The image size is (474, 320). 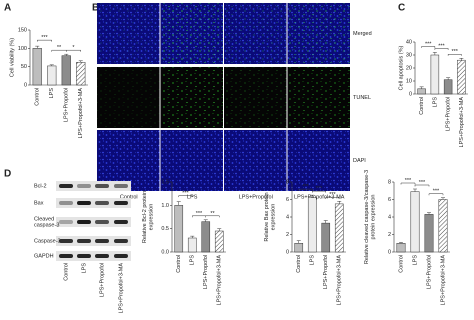 I want to click on y-axis-title: Relative Bax protein, so click(x=267, y=216).